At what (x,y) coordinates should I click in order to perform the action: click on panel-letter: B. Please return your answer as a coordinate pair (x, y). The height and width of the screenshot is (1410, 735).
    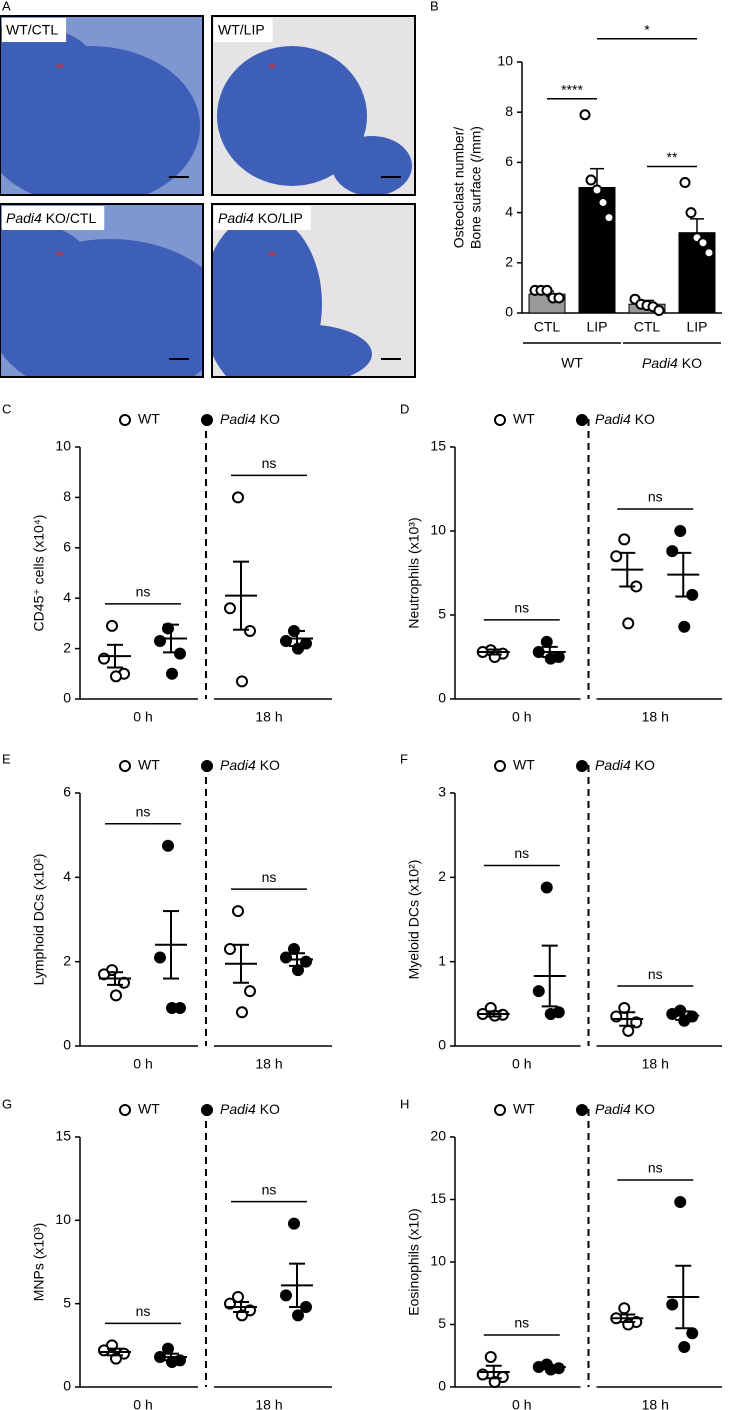
    Looking at the image, I should click on (434, 6).